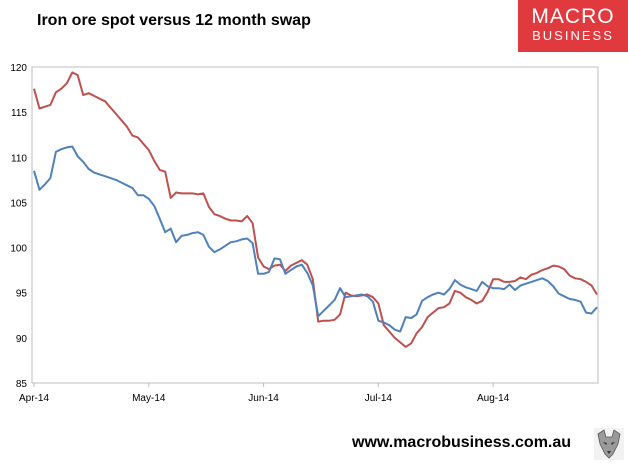 Image resolution: width=628 pixels, height=465 pixels. I want to click on x-tick-label: Jul-14, so click(379, 398).